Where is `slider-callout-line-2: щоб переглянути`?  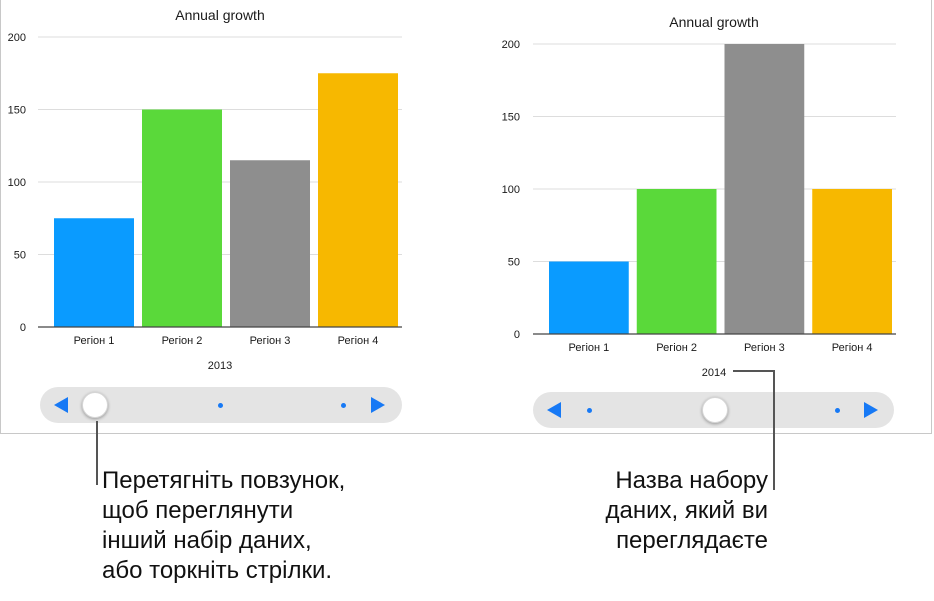 slider-callout-line-2: щоб переглянути is located at coordinates (198, 510).